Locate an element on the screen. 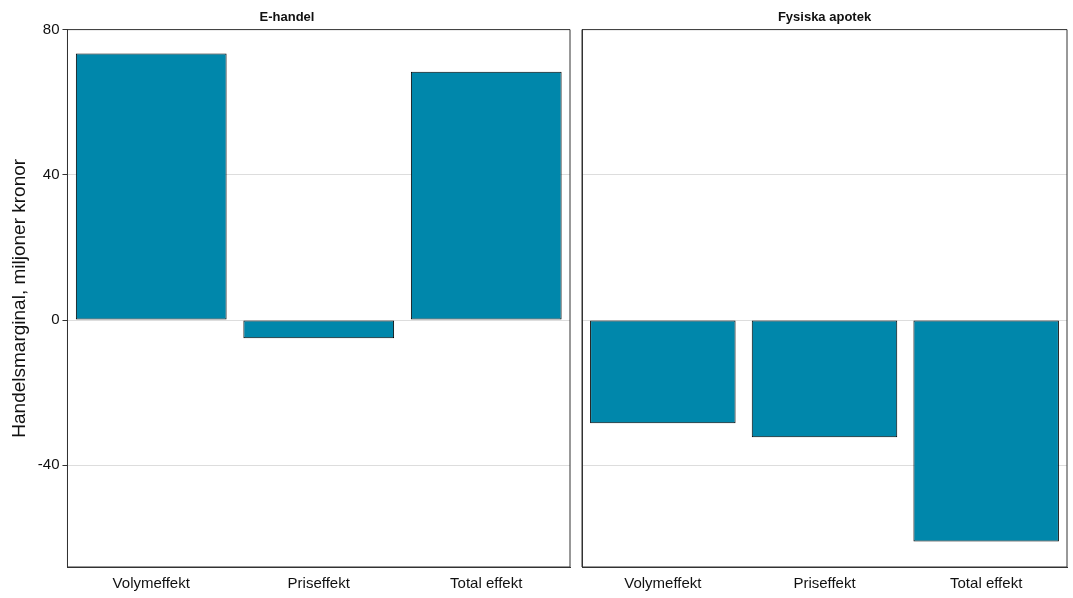  y-tick-label: 80 is located at coordinates (51, 28).